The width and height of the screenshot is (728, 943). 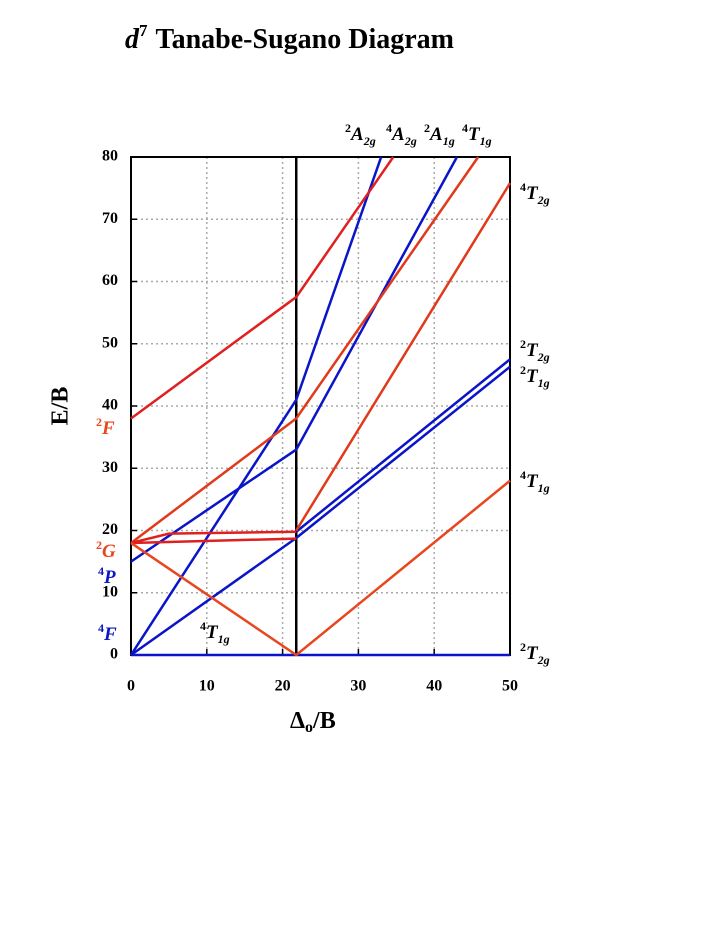 What do you see at coordinates (110, 591) in the screenshot?
I see `y-tick-label: 10` at bounding box center [110, 591].